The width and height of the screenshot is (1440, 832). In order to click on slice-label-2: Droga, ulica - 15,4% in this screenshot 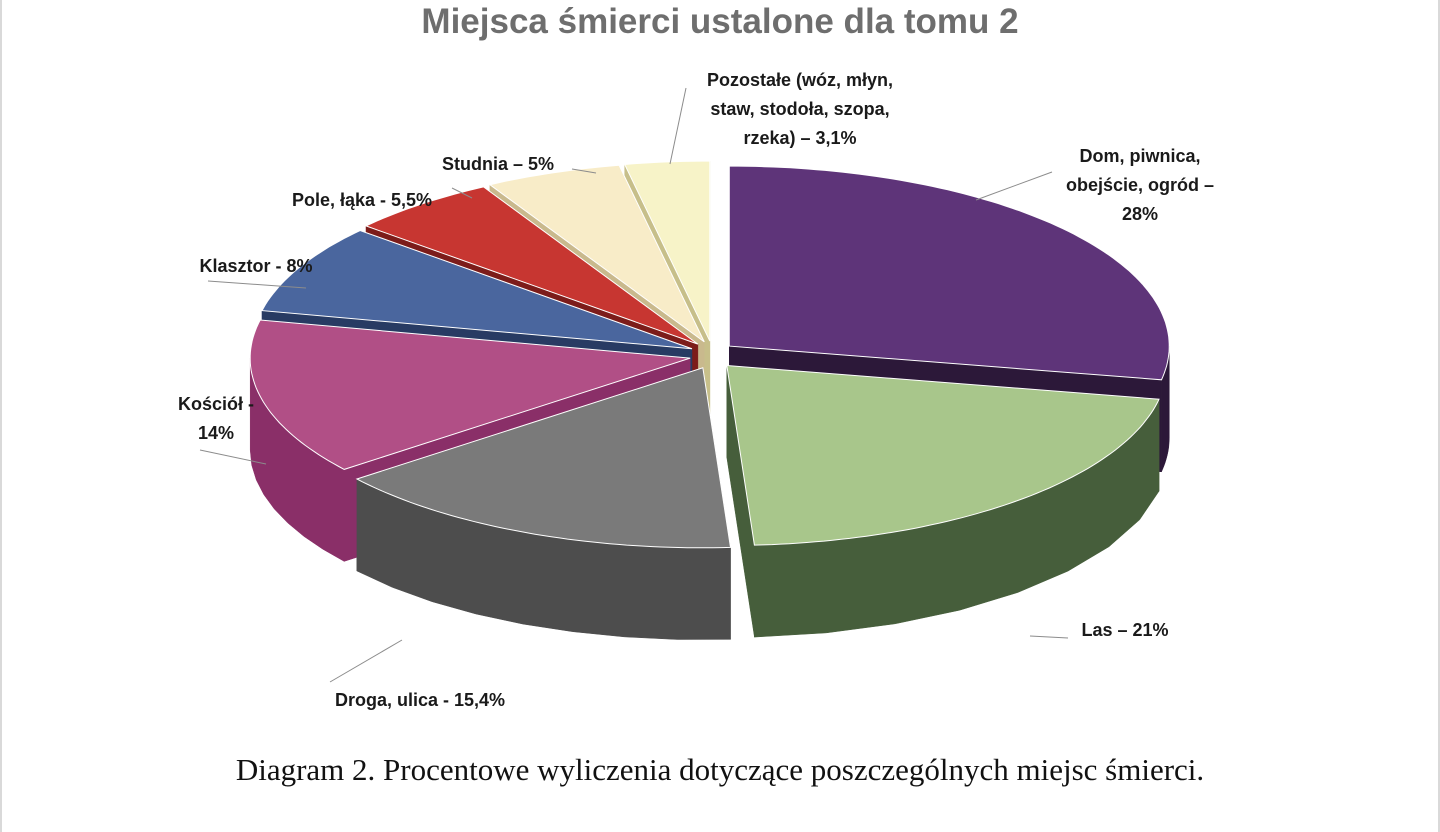, I will do `click(420, 700)`.